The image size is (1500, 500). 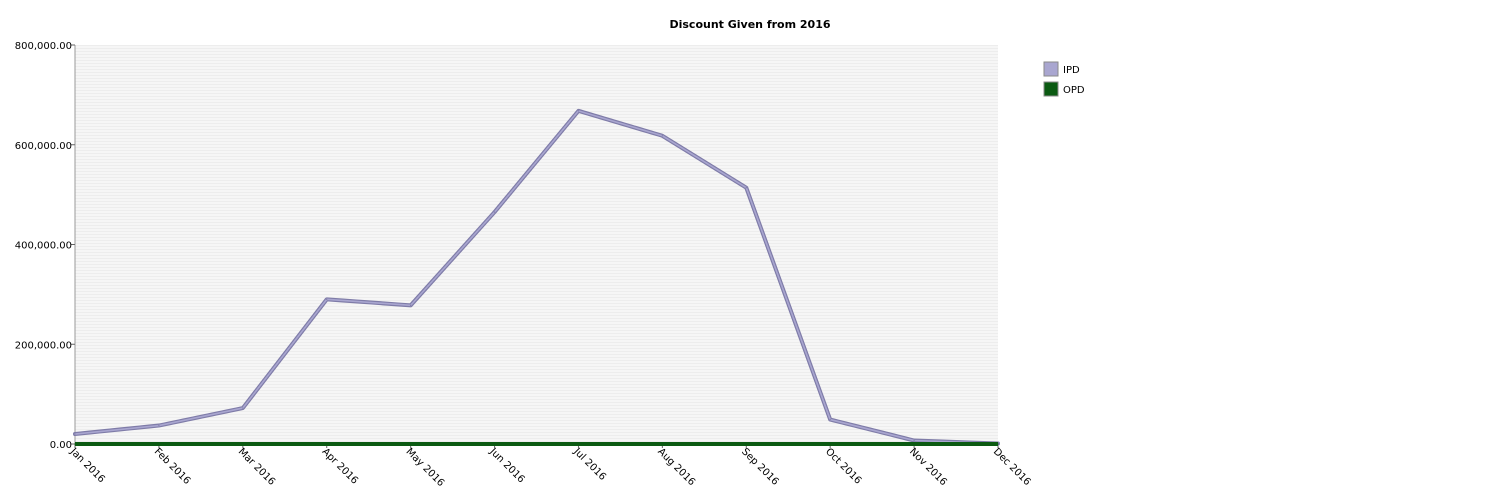 What do you see at coordinates (1074, 90) in the screenshot?
I see `legend-label-opd: OPD` at bounding box center [1074, 90].